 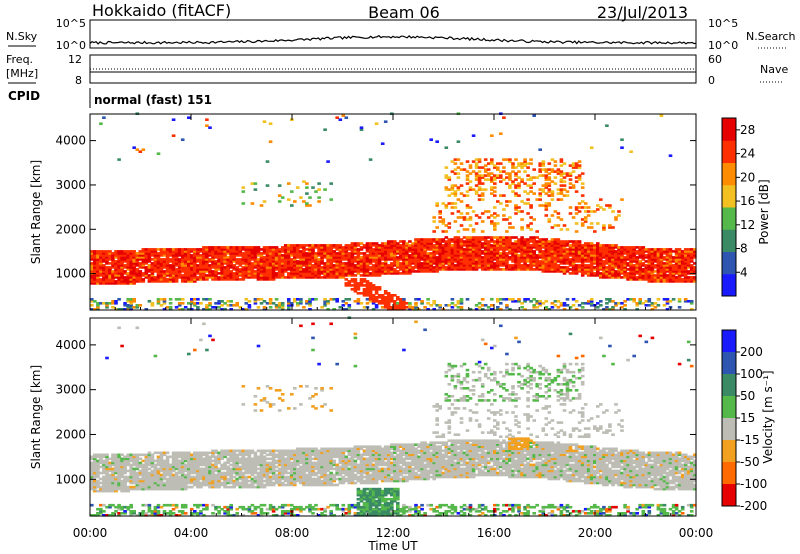 I want to click on noise-line, so click(x=393, y=39).